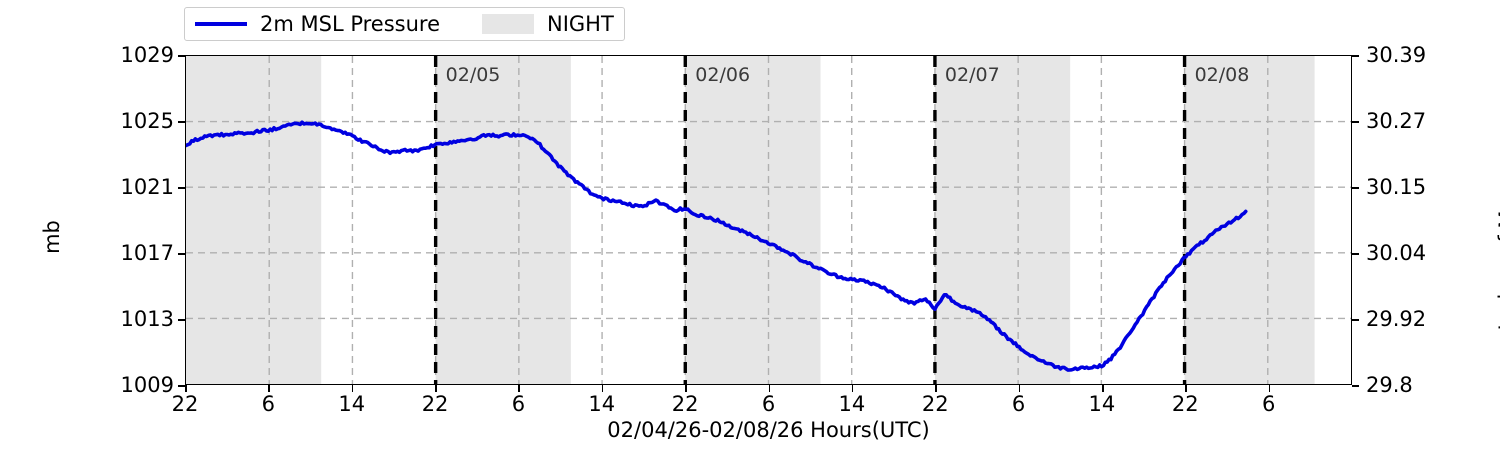  What do you see at coordinates (1396, 55) in the screenshot?
I see `y-tick-right-30.39: 30.39` at bounding box center [1396, 55].